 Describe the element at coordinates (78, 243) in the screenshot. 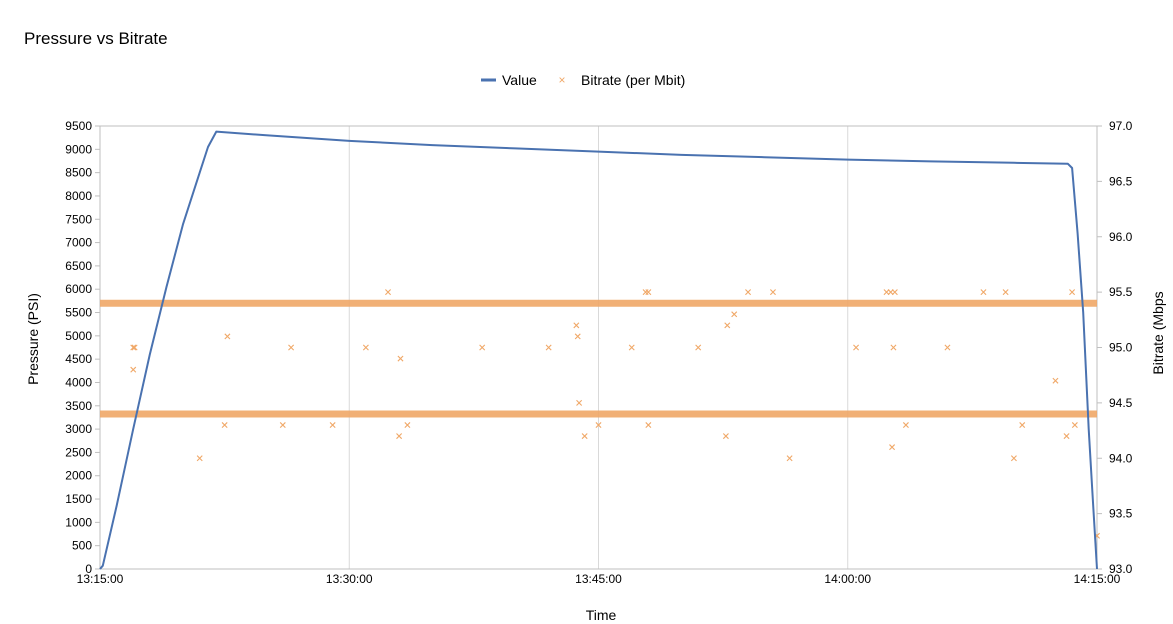

I see `y-tick-label: 7000` at that location.